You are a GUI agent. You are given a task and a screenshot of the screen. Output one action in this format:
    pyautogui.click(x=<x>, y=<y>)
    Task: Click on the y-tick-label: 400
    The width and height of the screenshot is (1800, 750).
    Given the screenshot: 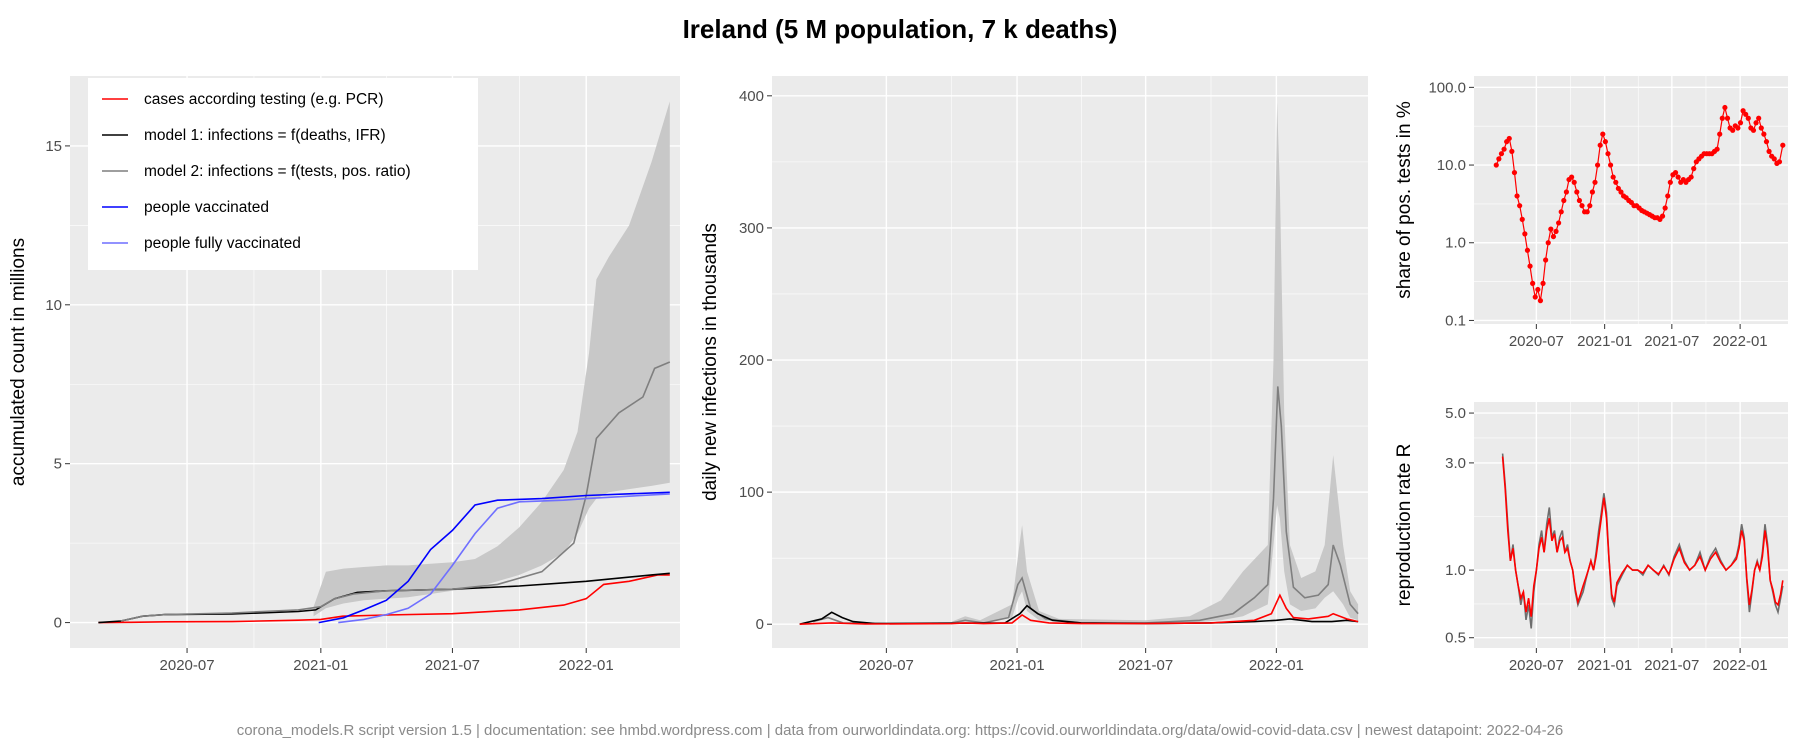 What is the action you would take?
    pyautogui.click(x=751, y=96)
    